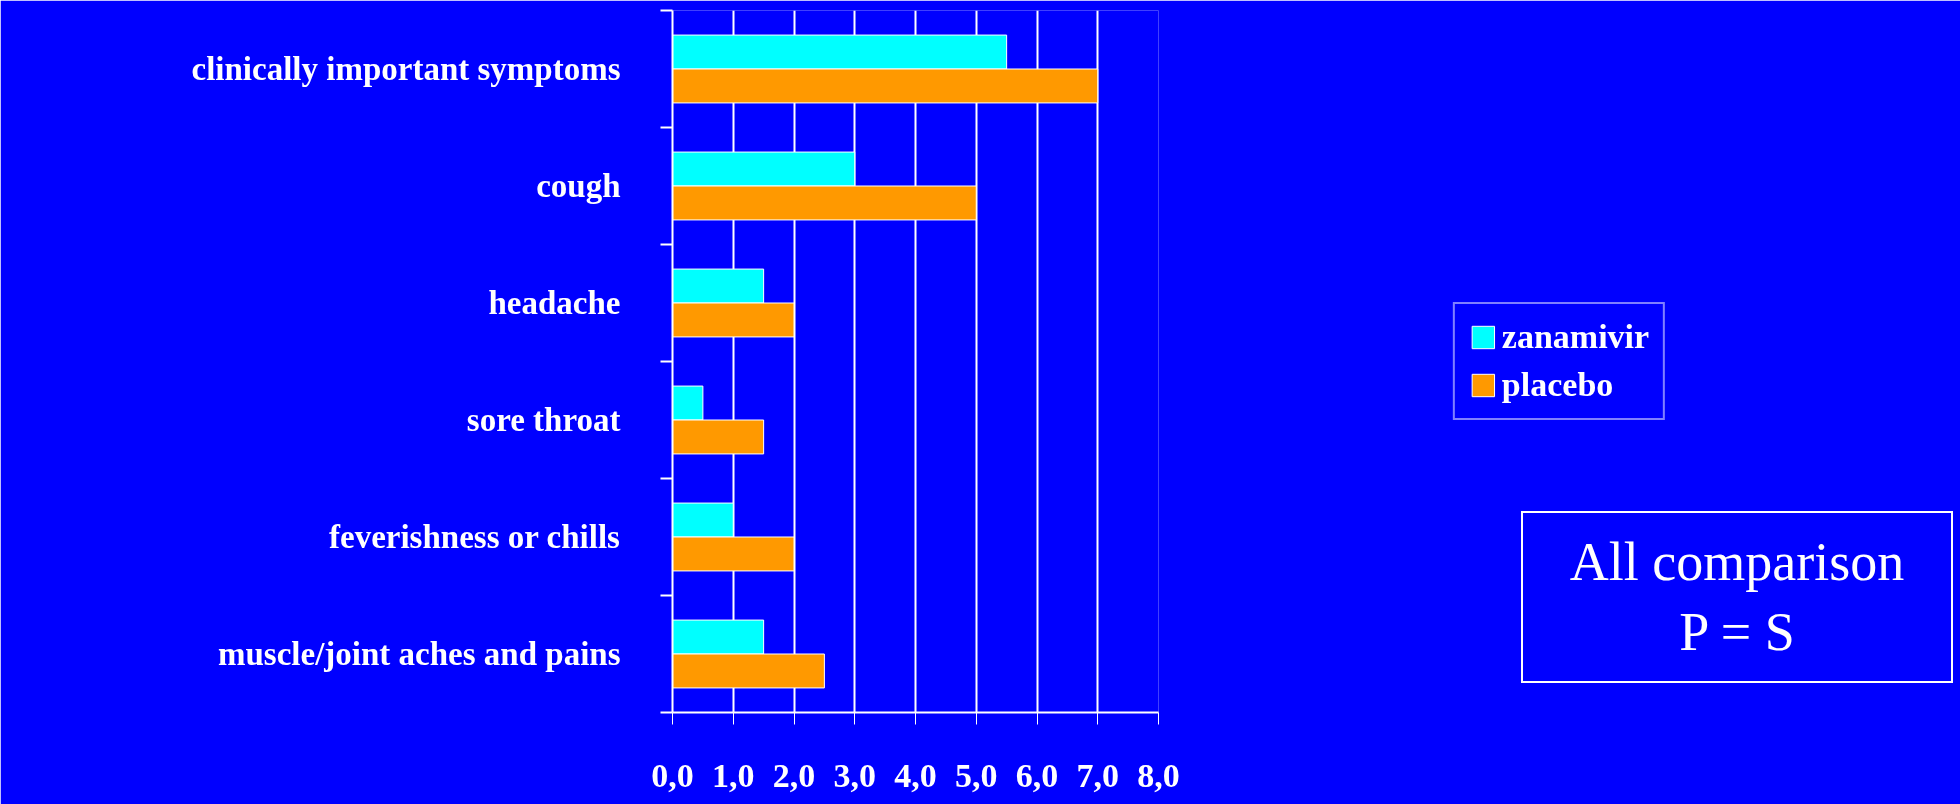 The width and height of the screenshot is (1960, 804). Describe the element at coordinates (1575, 337) in the screenshot. I see `legend-label: zanamivir` at that location.